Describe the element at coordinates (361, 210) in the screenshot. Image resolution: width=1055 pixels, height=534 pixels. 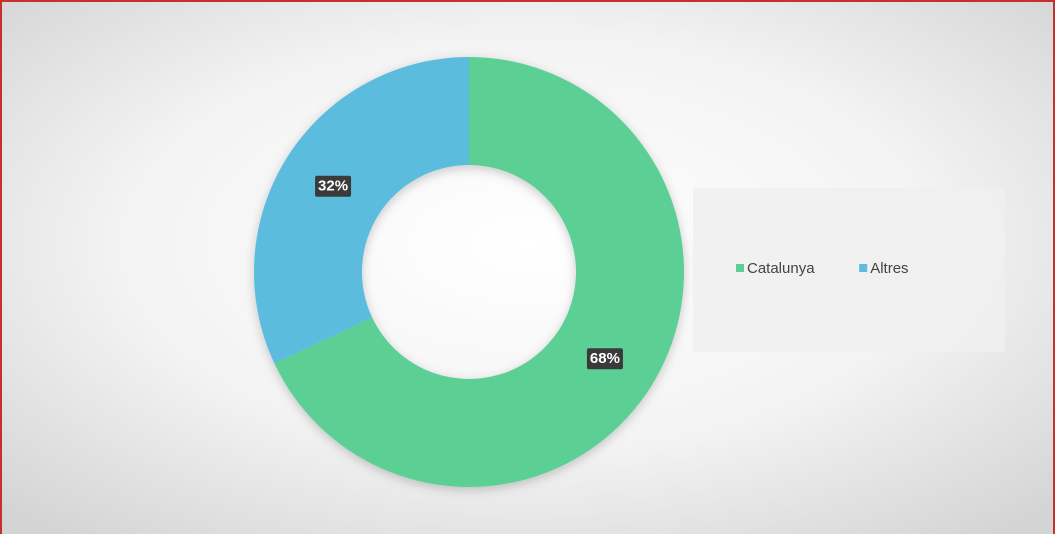
I see `donut-slice` at that location.